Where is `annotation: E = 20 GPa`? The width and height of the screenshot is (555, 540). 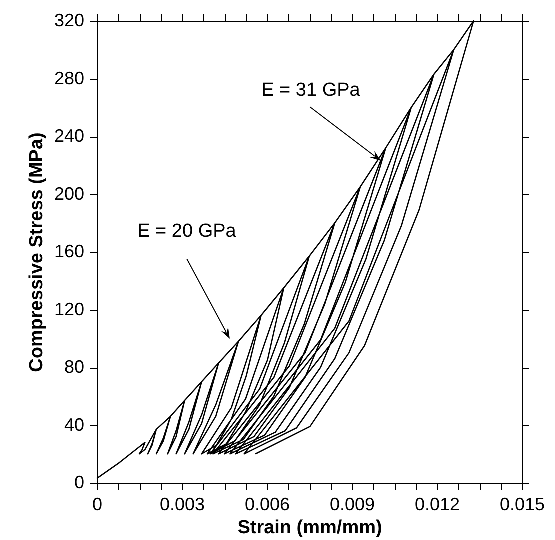
annotation: E = 20 GPa is located at coordinates (187, 231).